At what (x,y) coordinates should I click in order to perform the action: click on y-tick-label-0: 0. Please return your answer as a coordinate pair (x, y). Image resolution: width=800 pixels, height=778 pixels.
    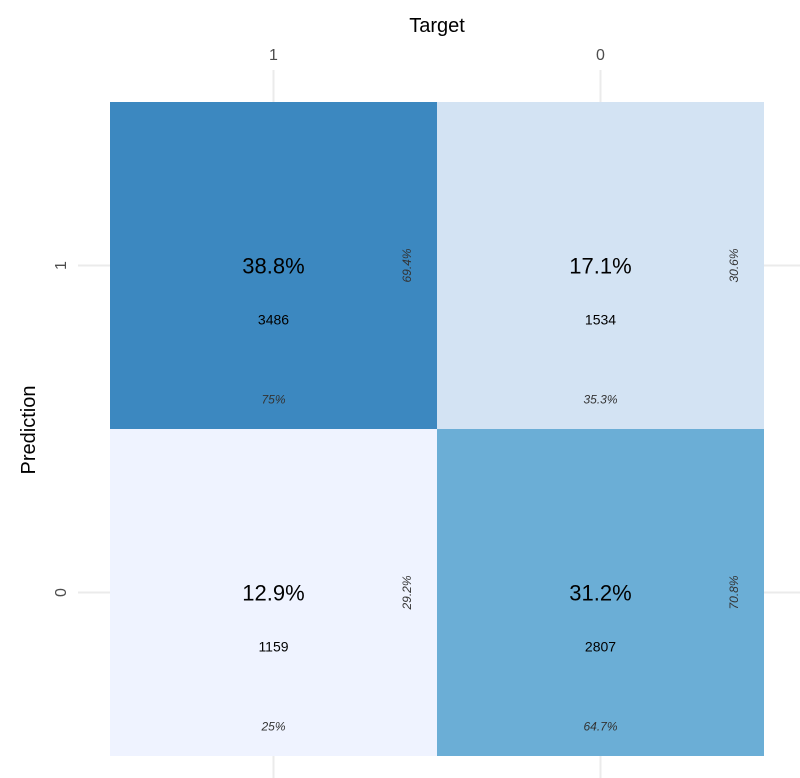
    Looking at the image, I should click on (61, 592).